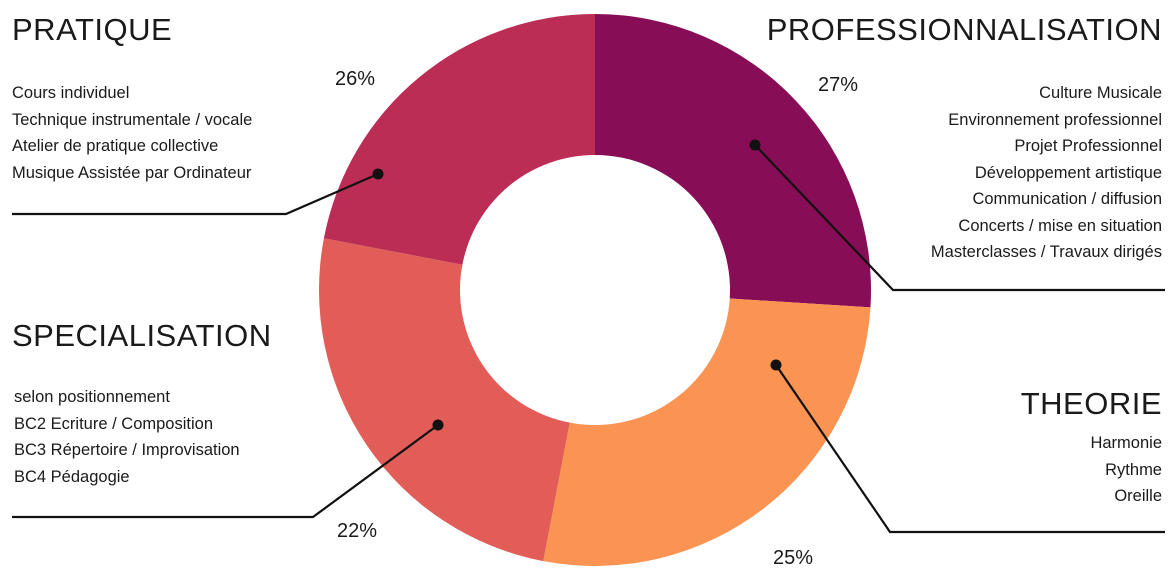  I want to click on category-title-theorie: THEORIE, so click(1091, 403).